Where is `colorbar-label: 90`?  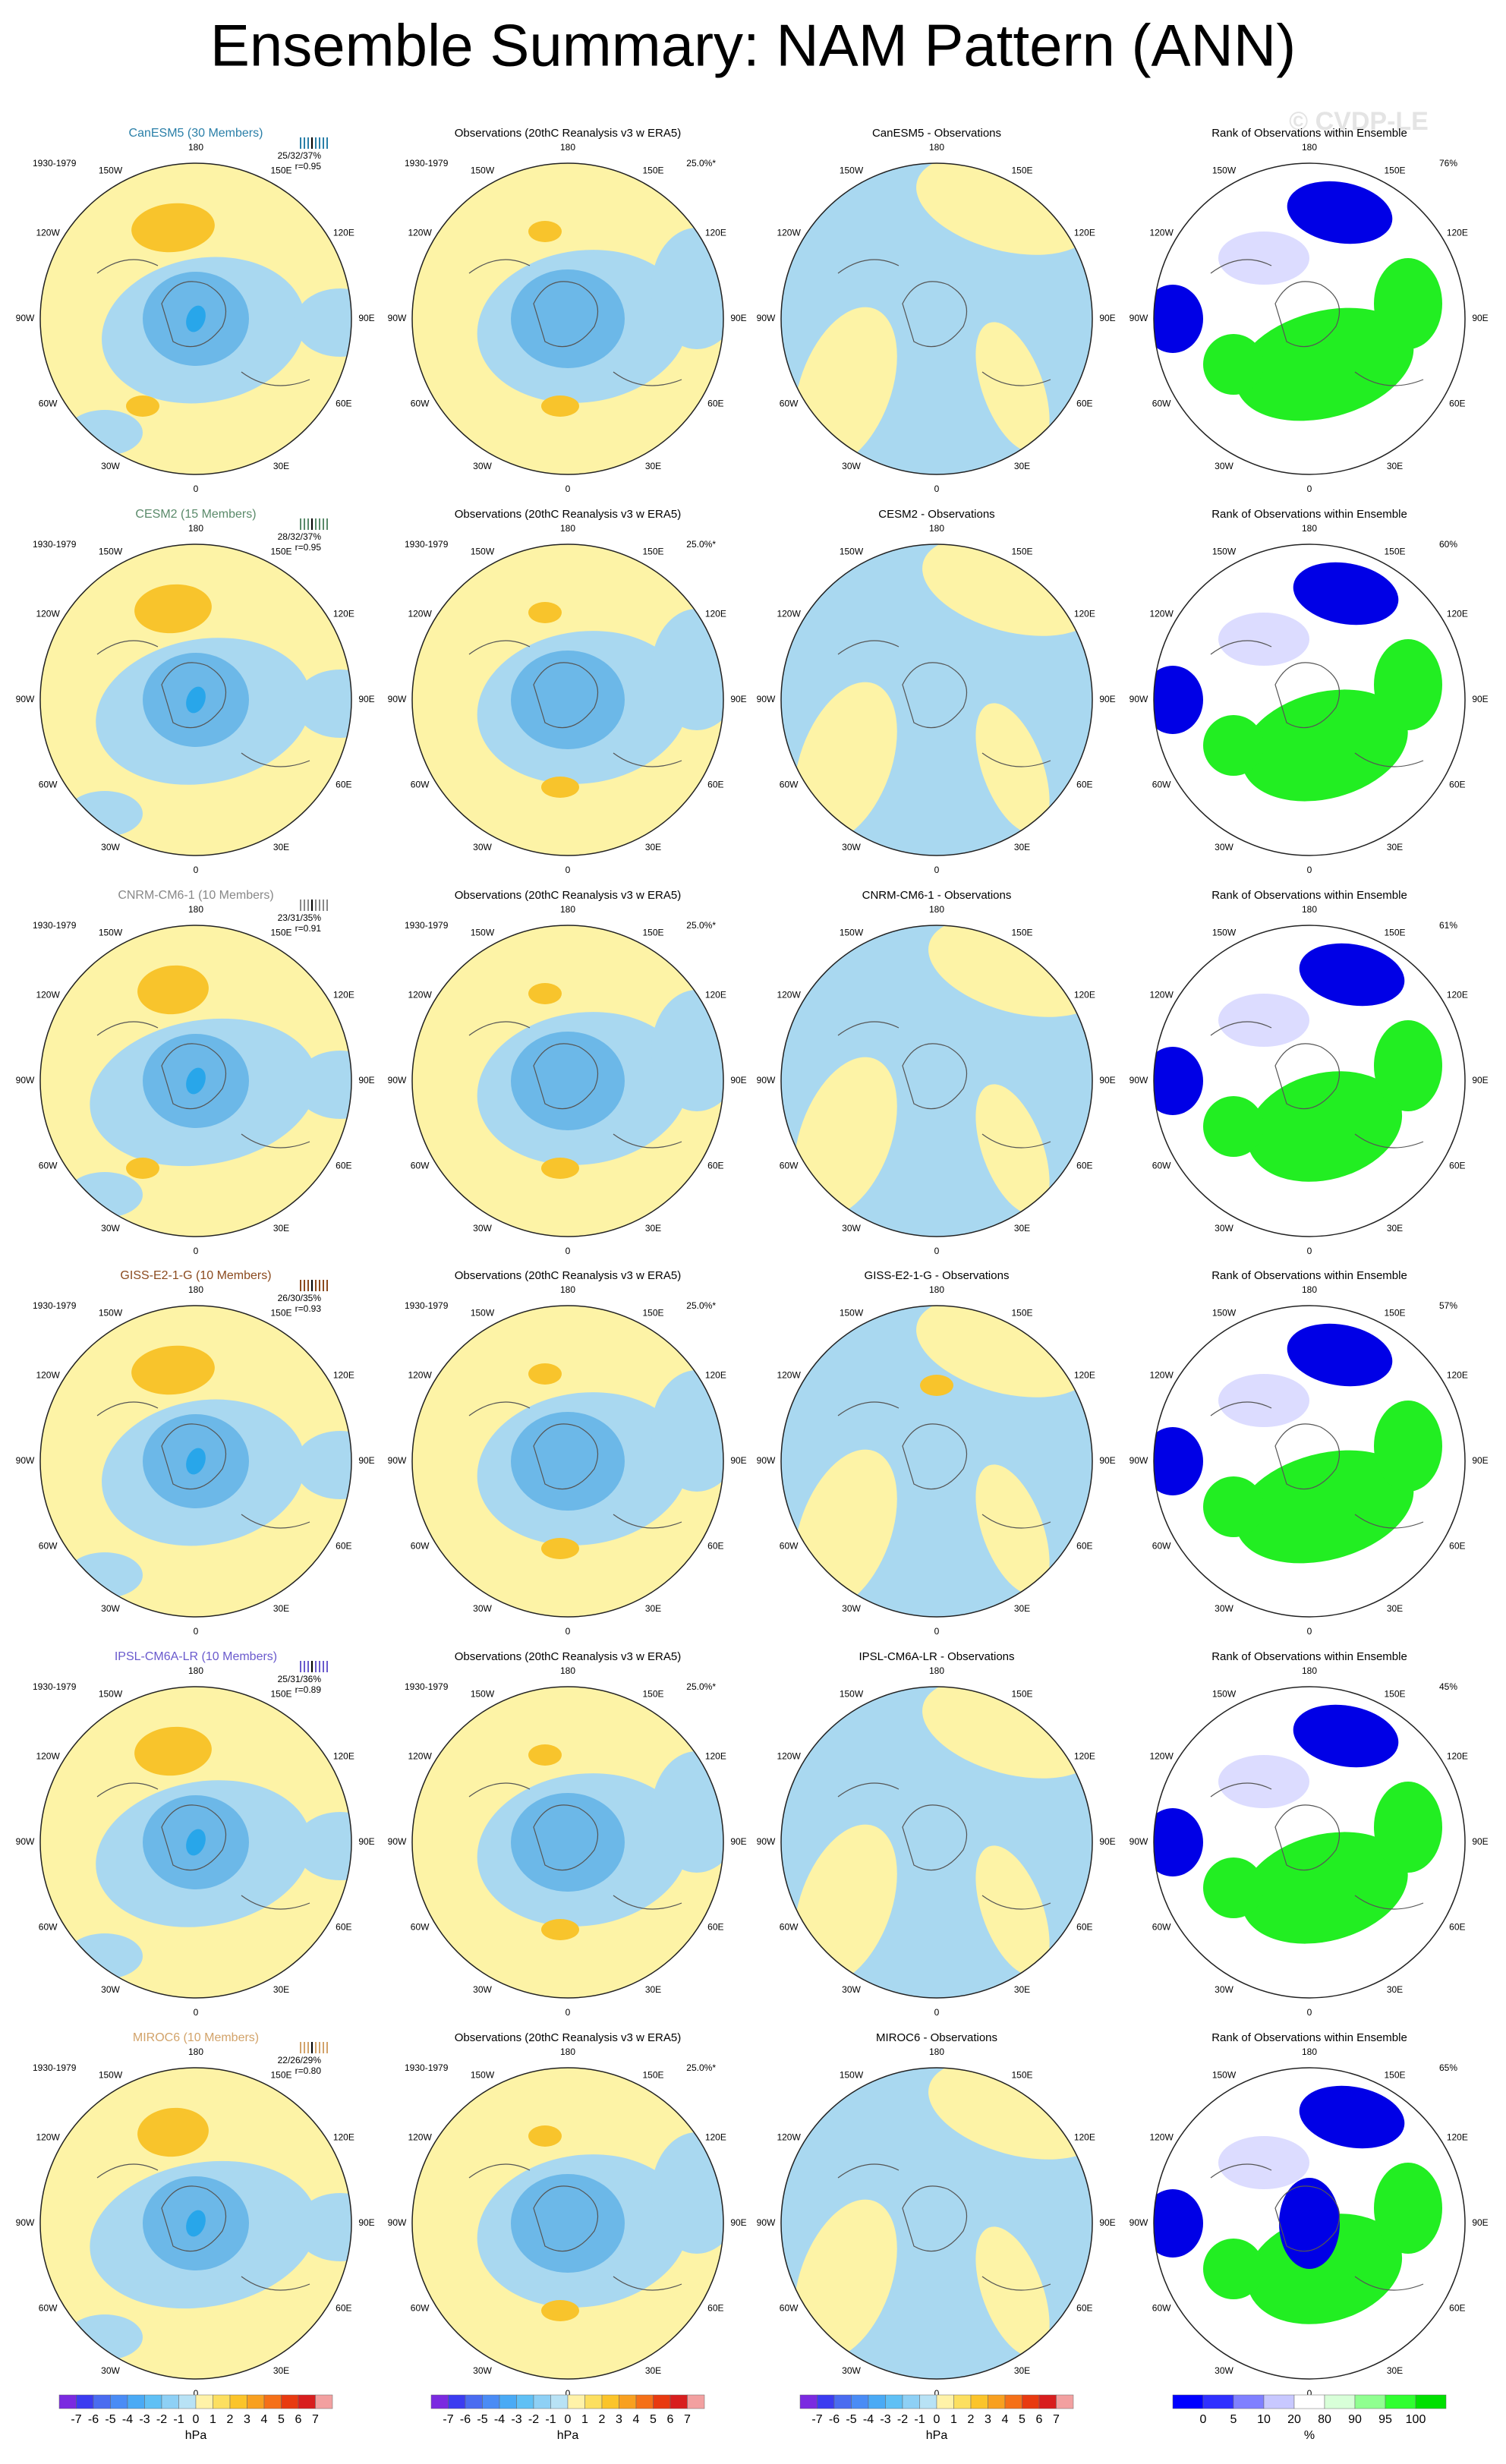
colorbar-label: 90 is located at coordinates (1355, 2419).